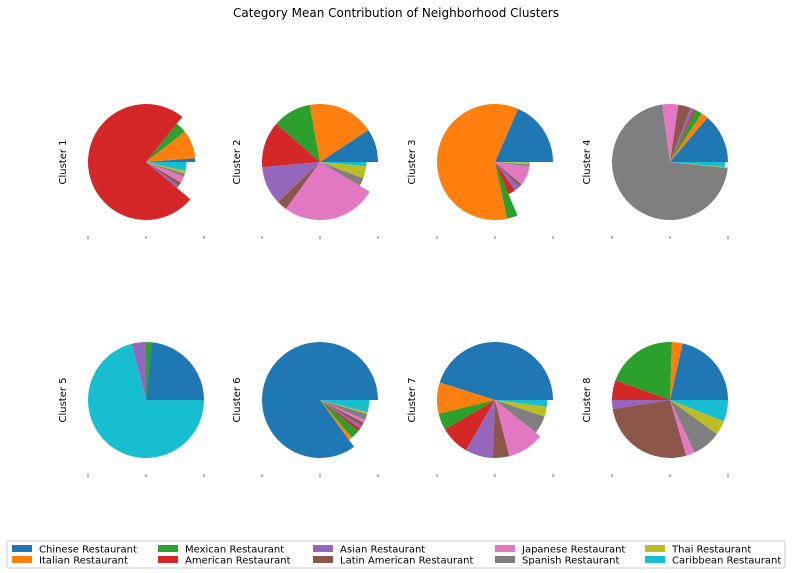 The image size is (793, 573). I want to click on legend-frame, so click(396, 554).